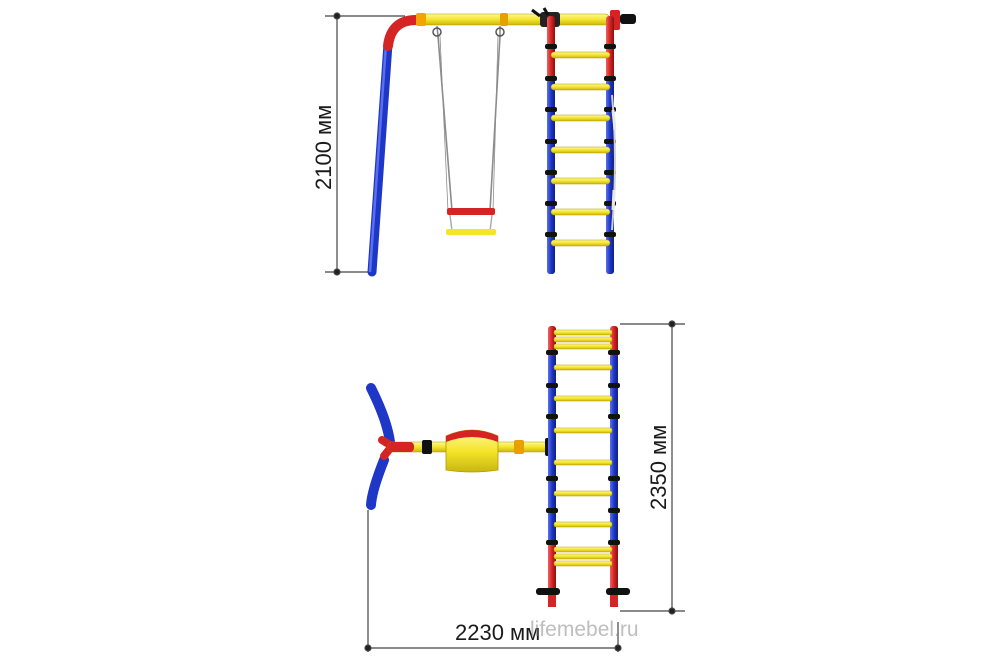 The height and width of the screenshot is (660, 997). What do you see at coordinates (583, 597) in the screenshot?
I see `foot-brackets` at bounding box center [583, 597].